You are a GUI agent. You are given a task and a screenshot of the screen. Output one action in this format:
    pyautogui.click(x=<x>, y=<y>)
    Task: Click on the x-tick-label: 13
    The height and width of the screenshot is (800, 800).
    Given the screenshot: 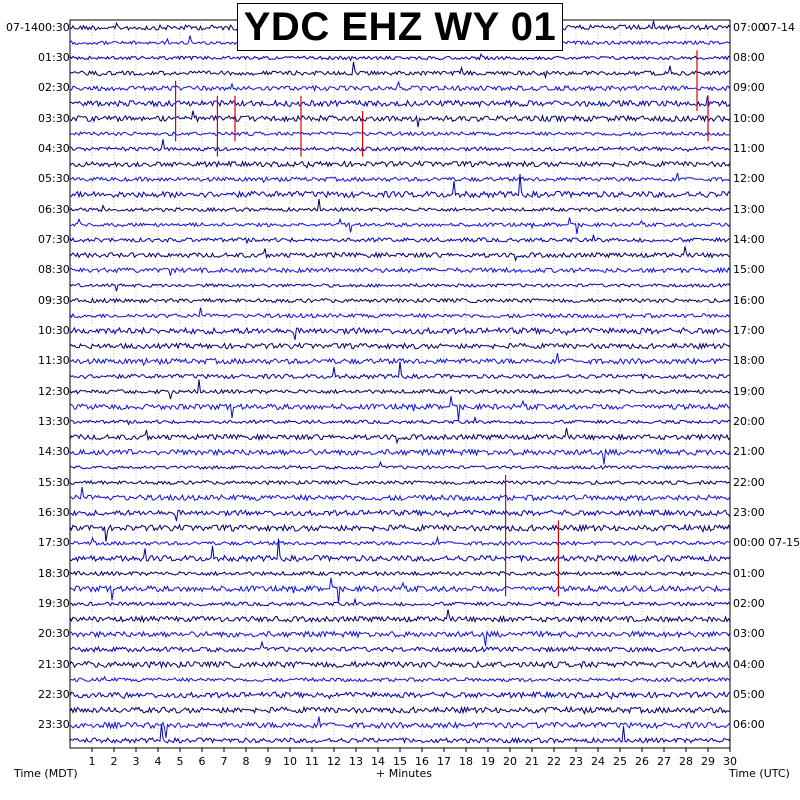 What is the action you would take?
    pyautogui.click(x=356, y=761)
    